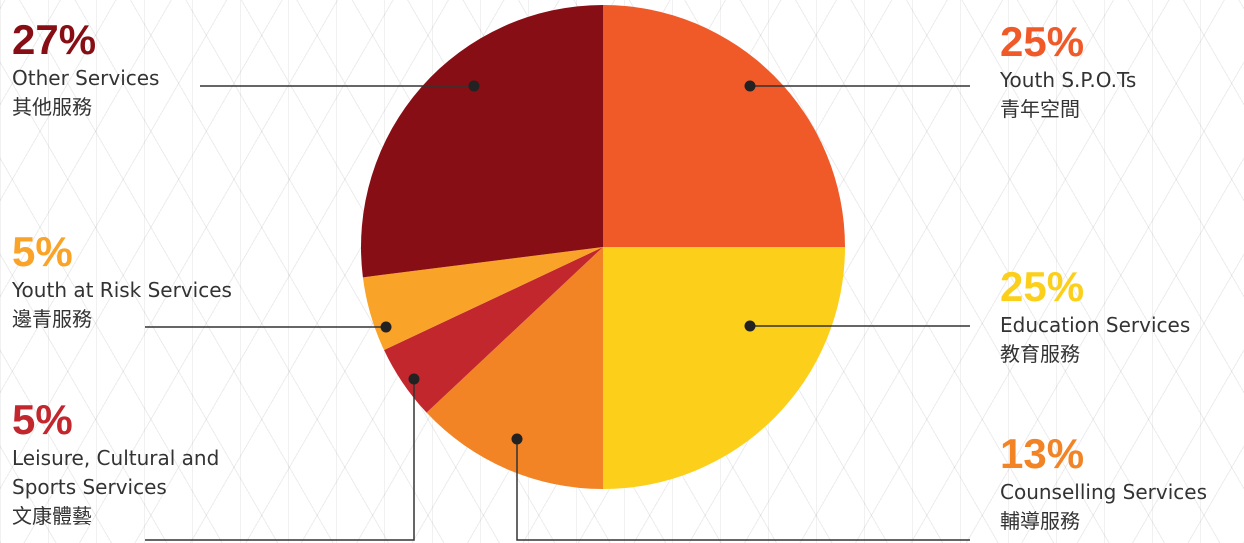 The height and width of the screenshot is (543, 1244). I want to click on label-counselling-en: Counselling Services, so click(1104, 492).